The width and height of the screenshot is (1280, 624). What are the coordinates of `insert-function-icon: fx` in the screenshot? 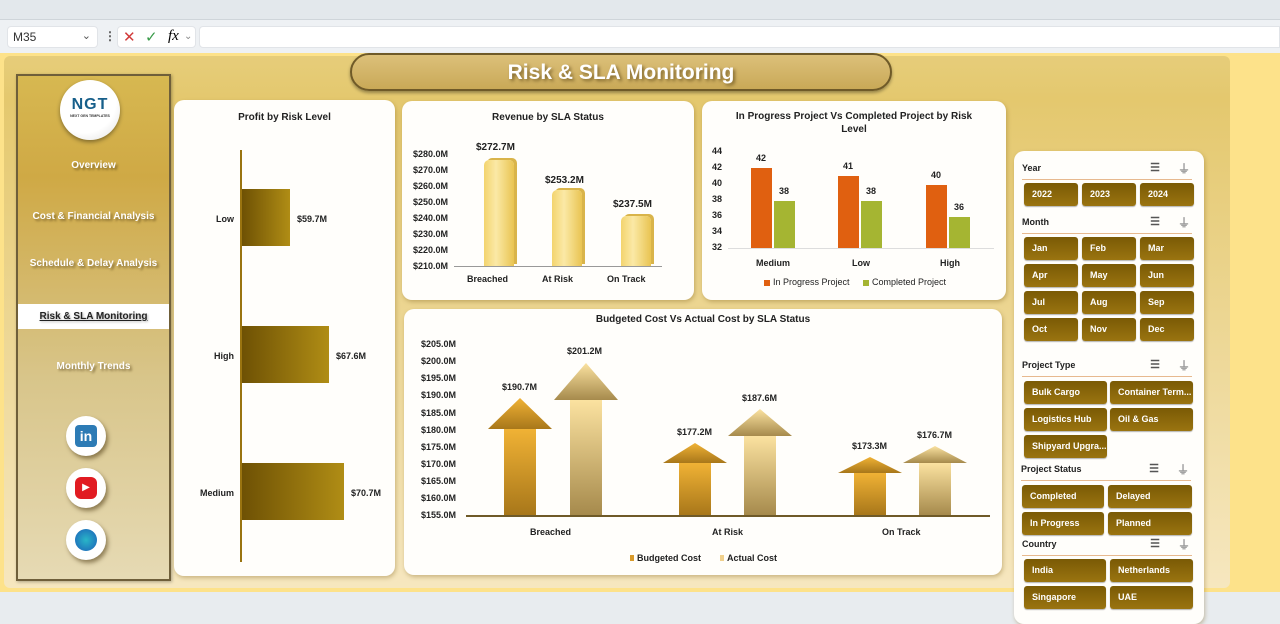 It's located at (173, 36).